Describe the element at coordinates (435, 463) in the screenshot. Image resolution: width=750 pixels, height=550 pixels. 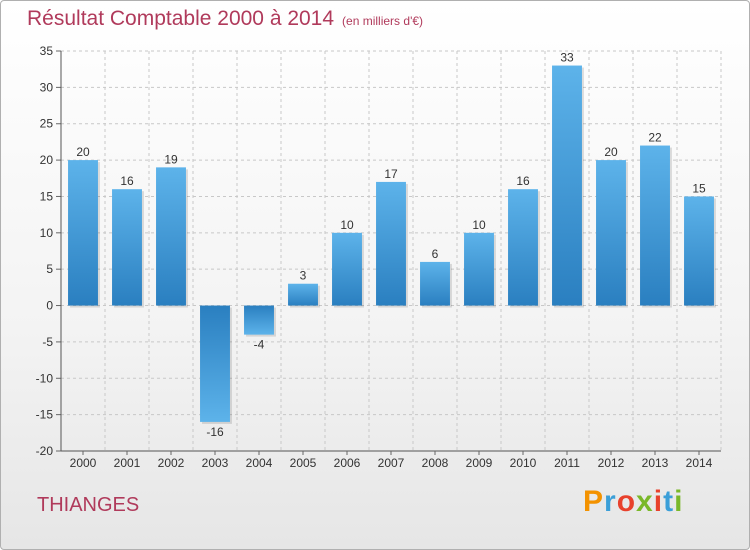
I see `x-tick-label: 2008` at that location.